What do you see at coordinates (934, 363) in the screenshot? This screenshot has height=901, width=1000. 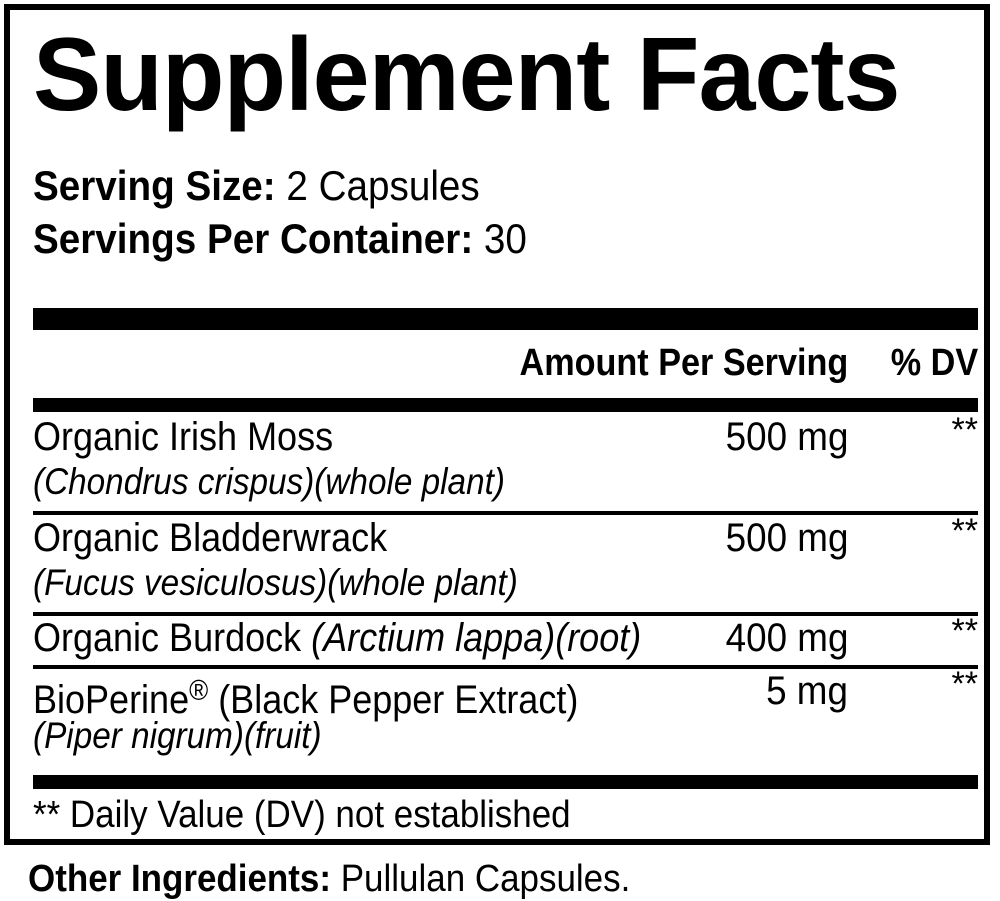 I see `column-header-percent-dv: % DV` at bounding box center [934, 363].